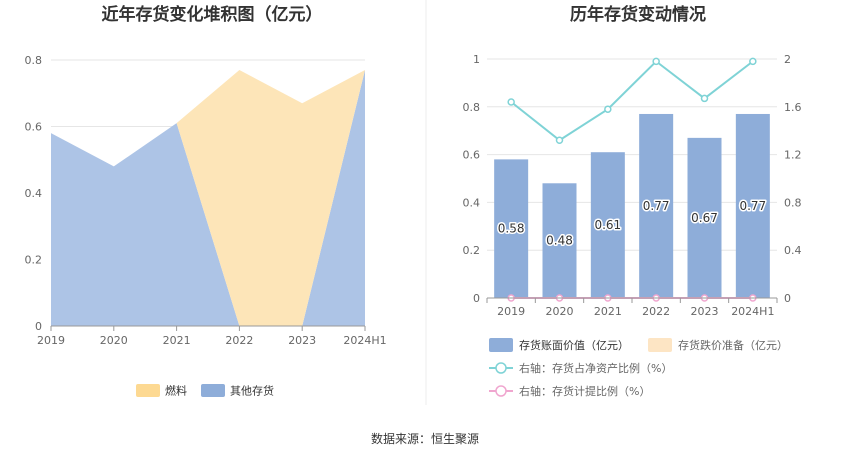 The width and height of the screenshot is (850, 459). I want to click on right-x-tick-label: 2022, so click(656, 311).